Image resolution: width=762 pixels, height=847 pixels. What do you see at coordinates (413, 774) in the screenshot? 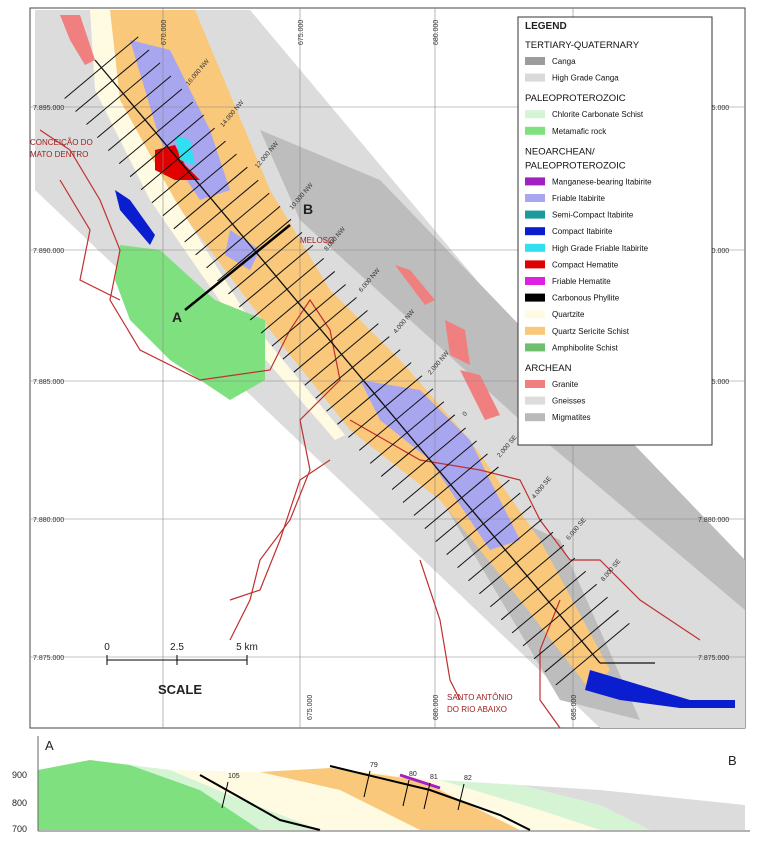
I see `drill-hole-label: 80` at bounding box center [413, 774].